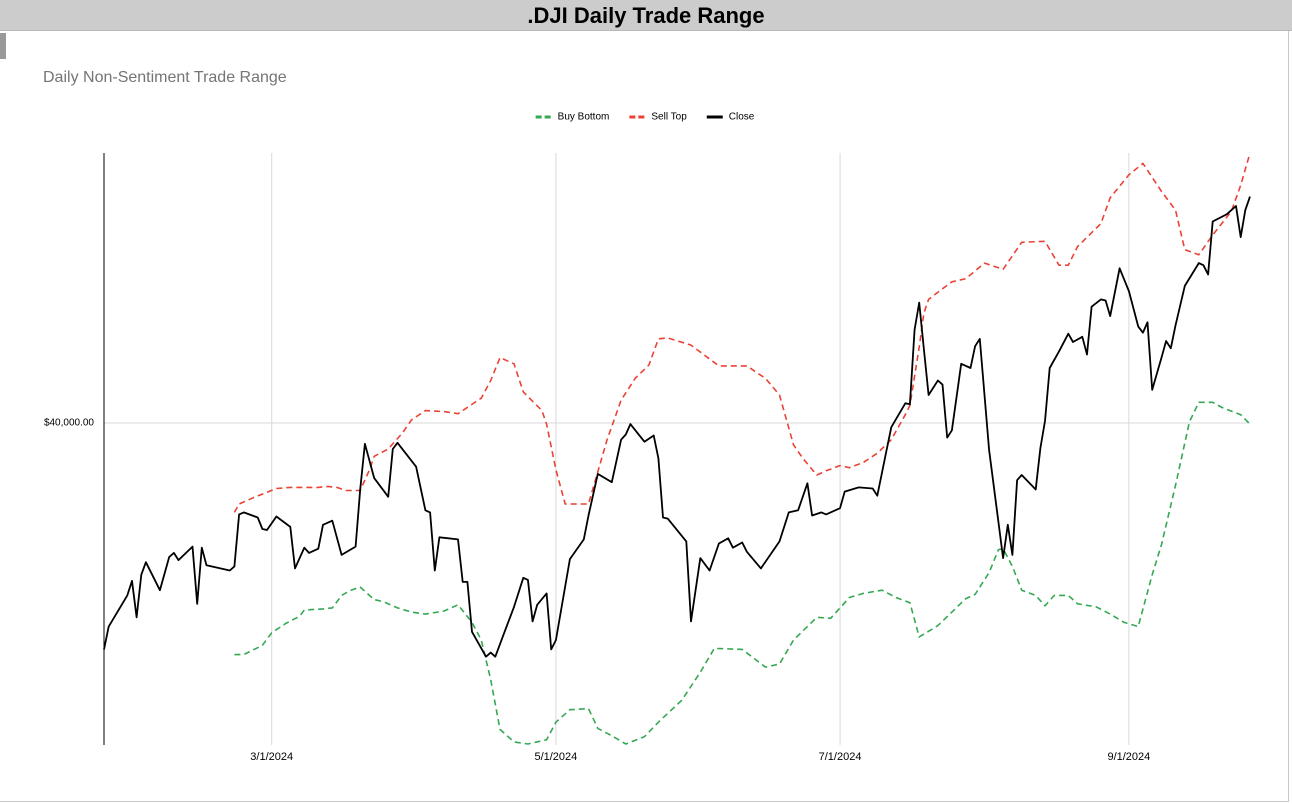  What do you see at coordinates (1128, 757) in the screenshot?
I see `x-tick-label: 9/1/2024` at bounding box center [1128, 757].